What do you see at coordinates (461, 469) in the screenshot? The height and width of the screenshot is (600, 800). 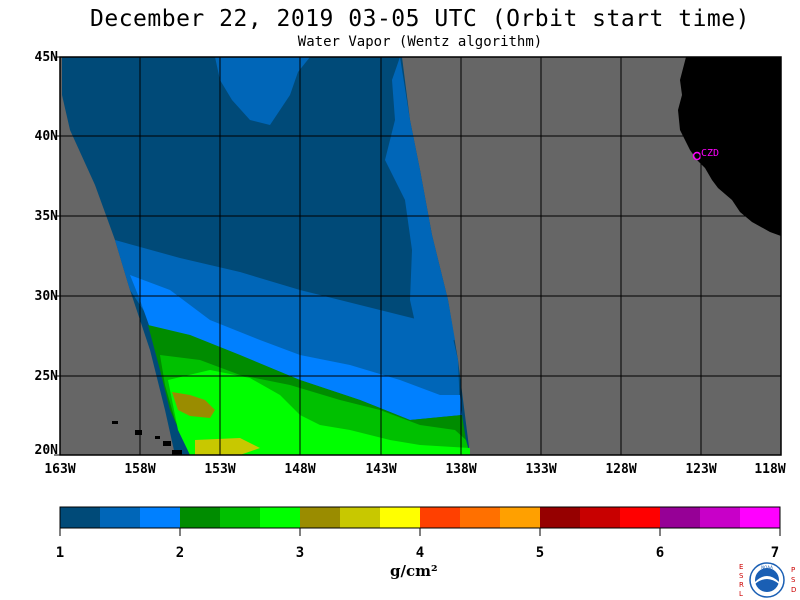 I see `lon-label-138w: 138W` at bounding box center [461, 469].